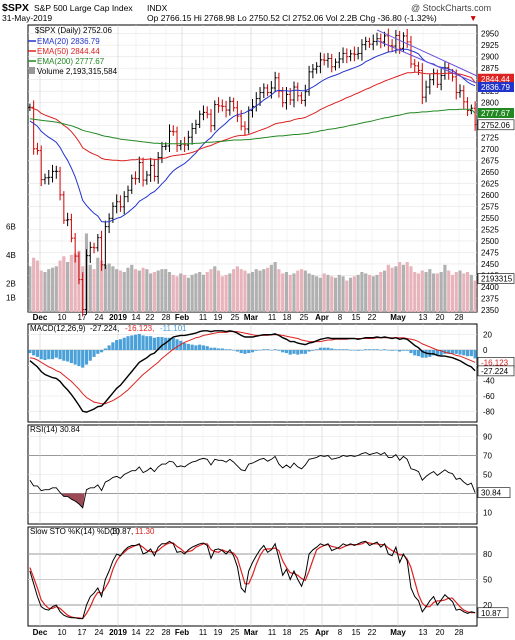 The width and height of the screenshot is (515, 640). I want to click on price-legend-text: $SPX (Daily) 2752.06, so click(73, 30).